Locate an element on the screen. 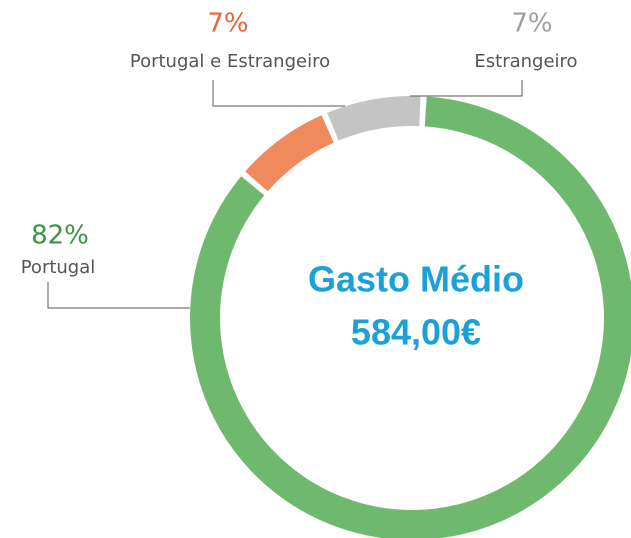 The height and width of the screenshot is (538, 631). category-label: Portugal e Estrangeiro is located at coordinates (230, 61).